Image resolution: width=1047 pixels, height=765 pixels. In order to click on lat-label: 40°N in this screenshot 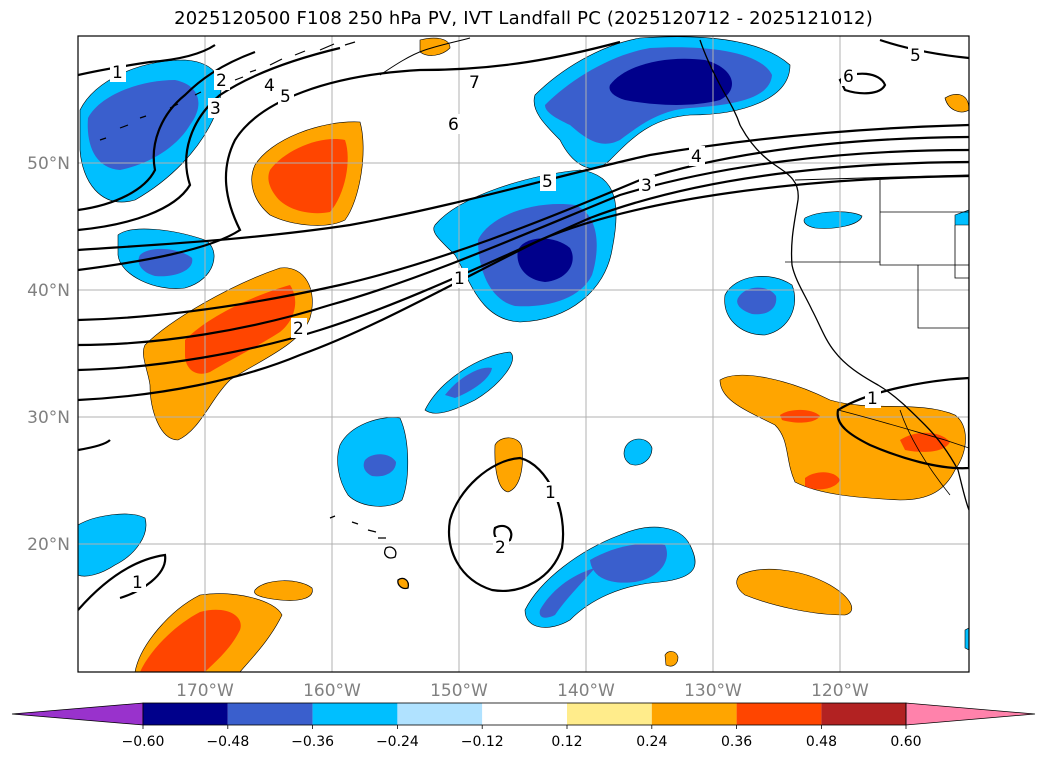, I will do `click(48, 291)`.